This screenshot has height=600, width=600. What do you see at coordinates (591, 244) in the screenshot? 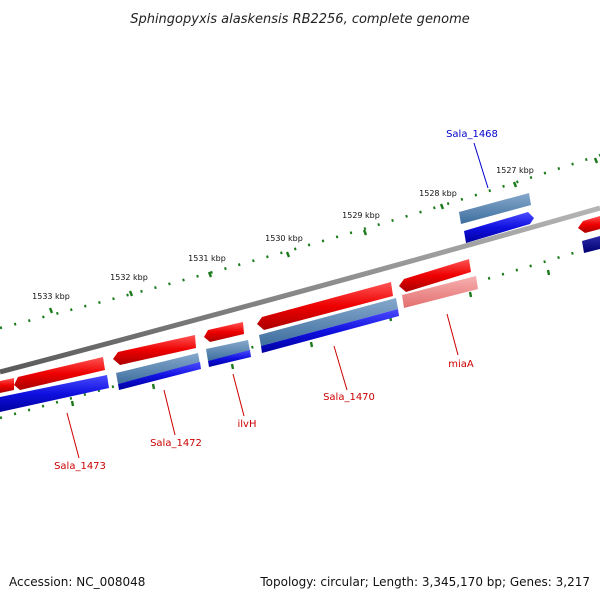
I see `gene-arrow-reverse-dark` at bounding box center [591, 244].